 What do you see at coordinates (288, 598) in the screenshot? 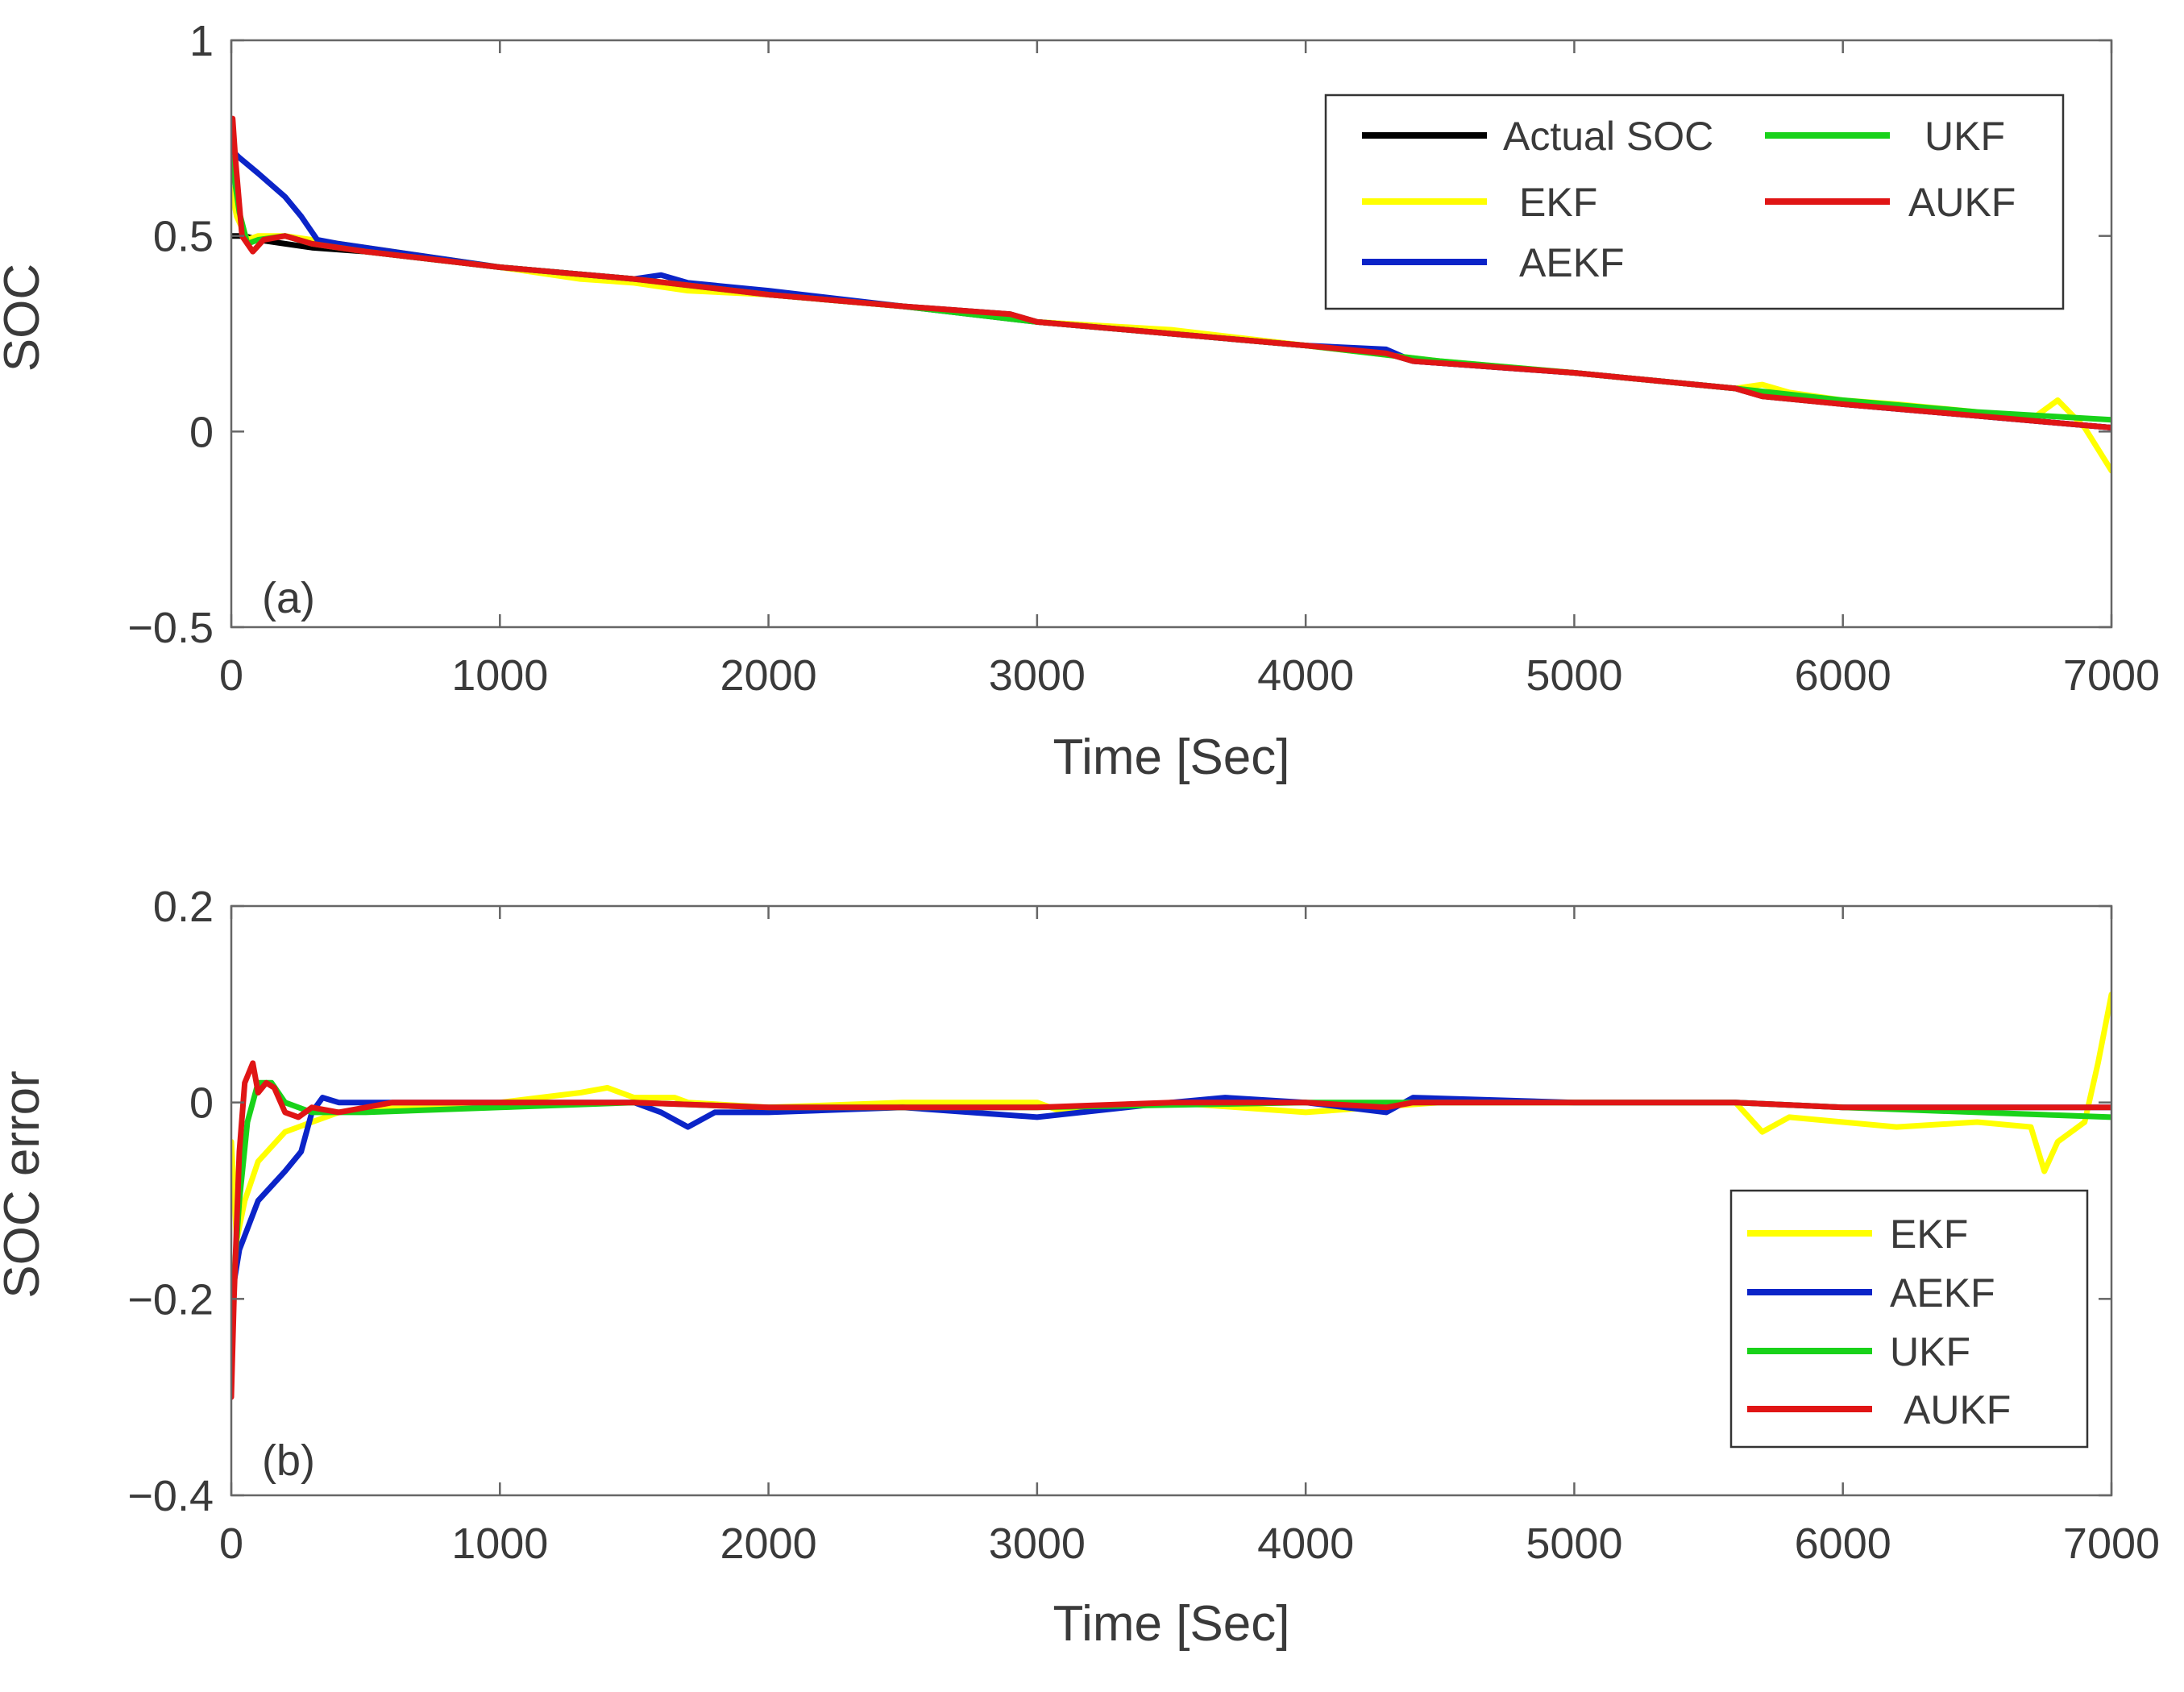
I see `panel-tag: (a)` at bounding box center [288, 598].